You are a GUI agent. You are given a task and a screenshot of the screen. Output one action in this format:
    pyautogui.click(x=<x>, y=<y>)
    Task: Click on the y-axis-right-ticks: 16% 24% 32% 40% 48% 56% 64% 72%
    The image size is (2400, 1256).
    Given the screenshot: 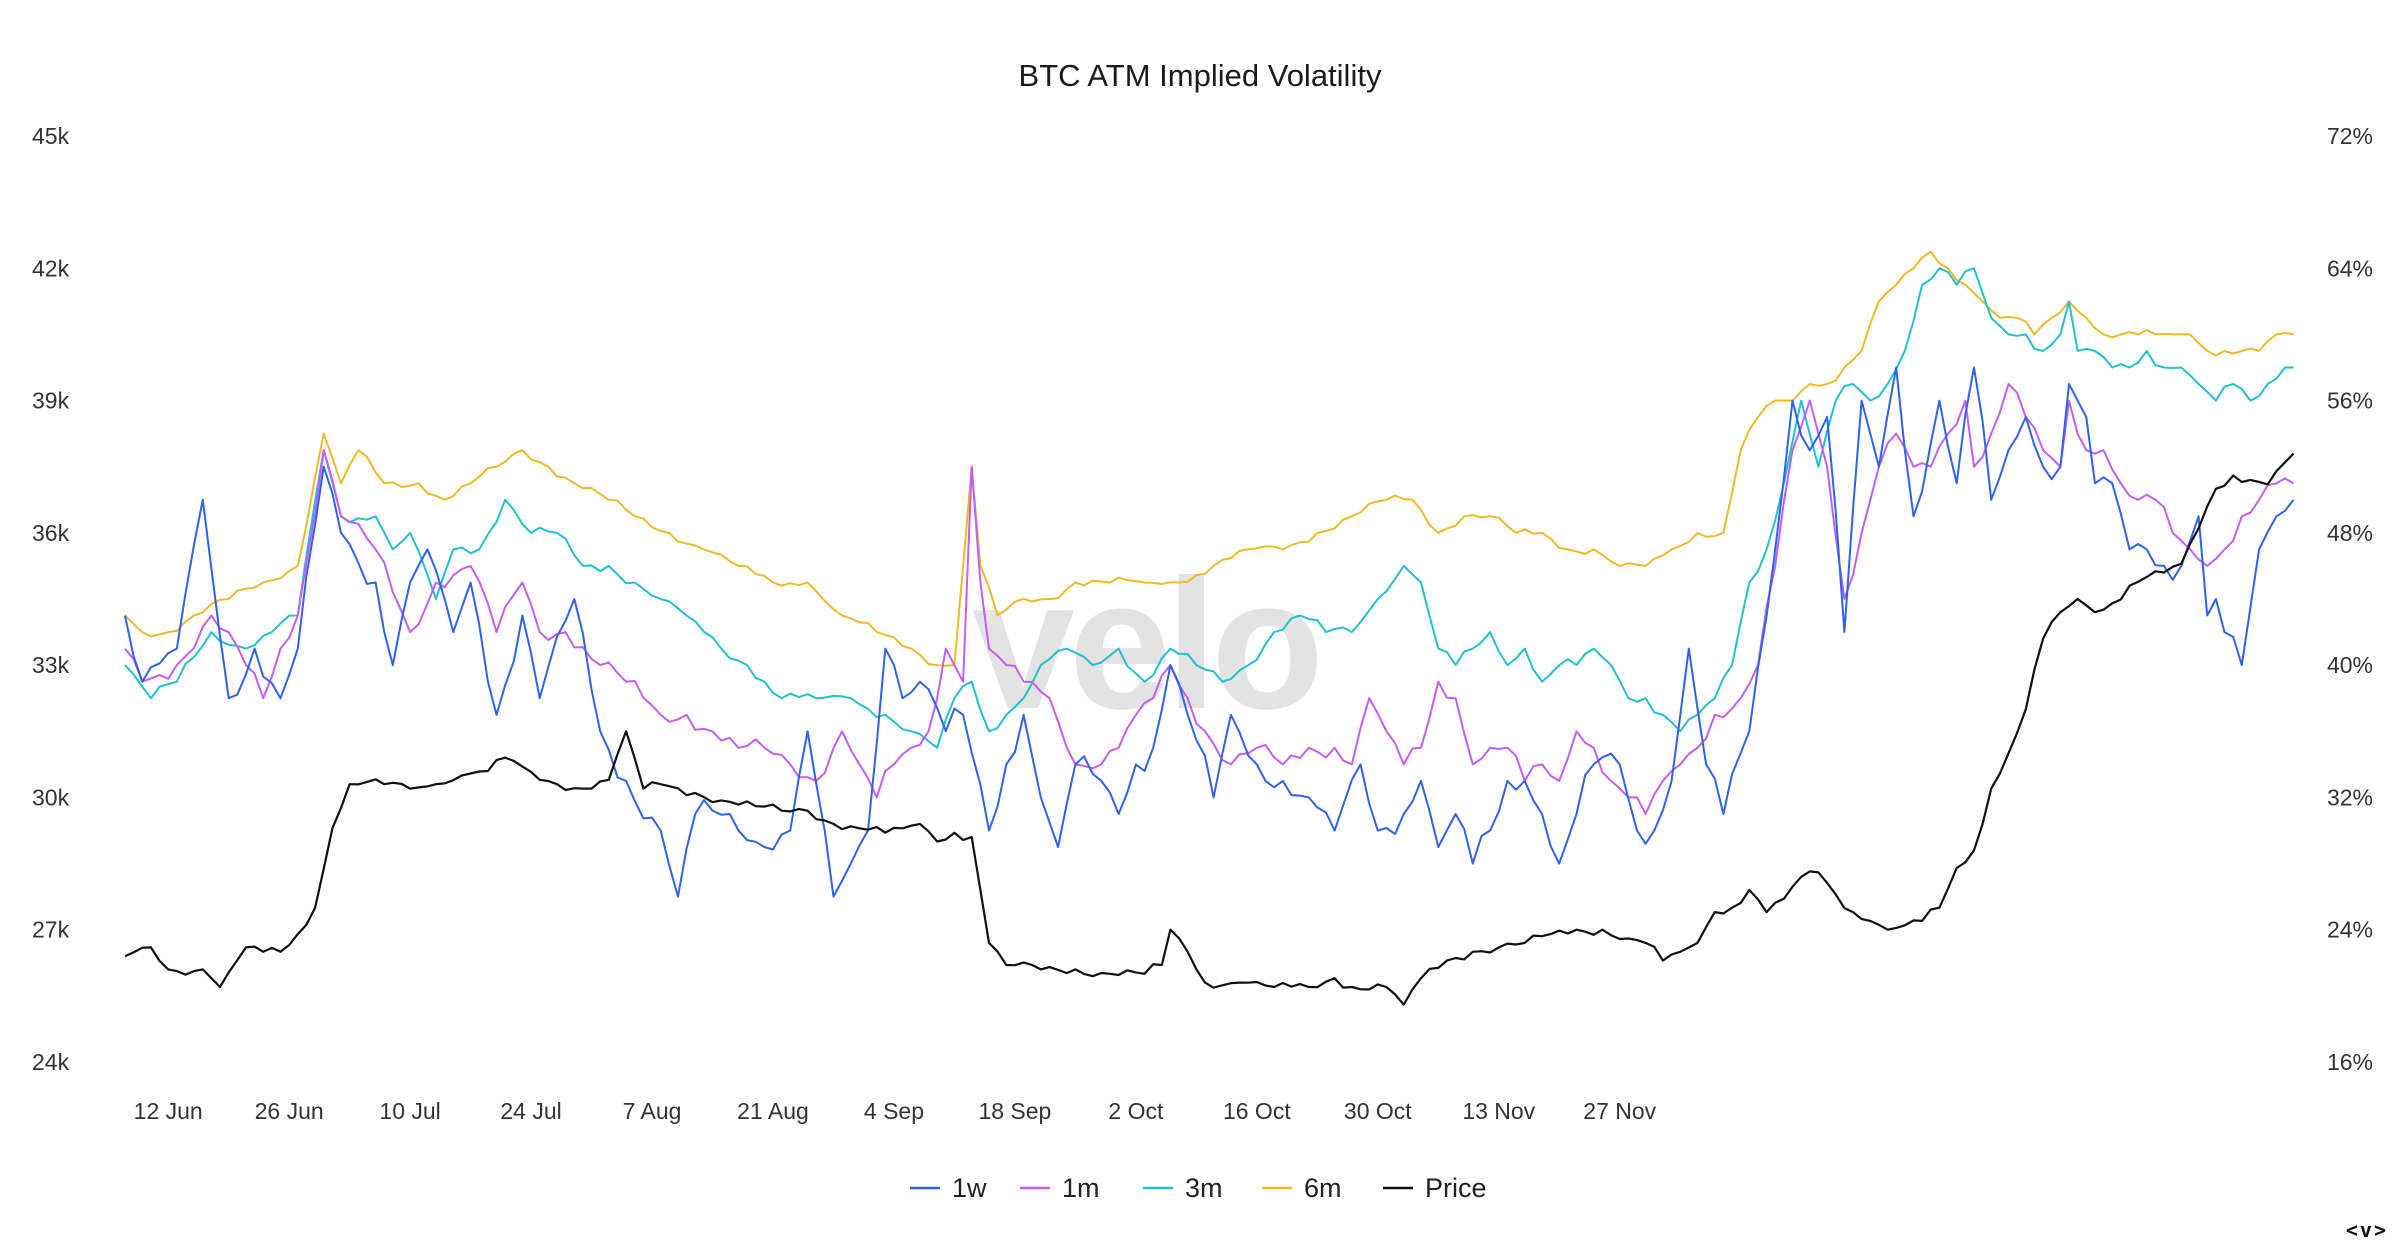 What is the action you would take?
    pyautogui.click(x=2350, y=599)
    